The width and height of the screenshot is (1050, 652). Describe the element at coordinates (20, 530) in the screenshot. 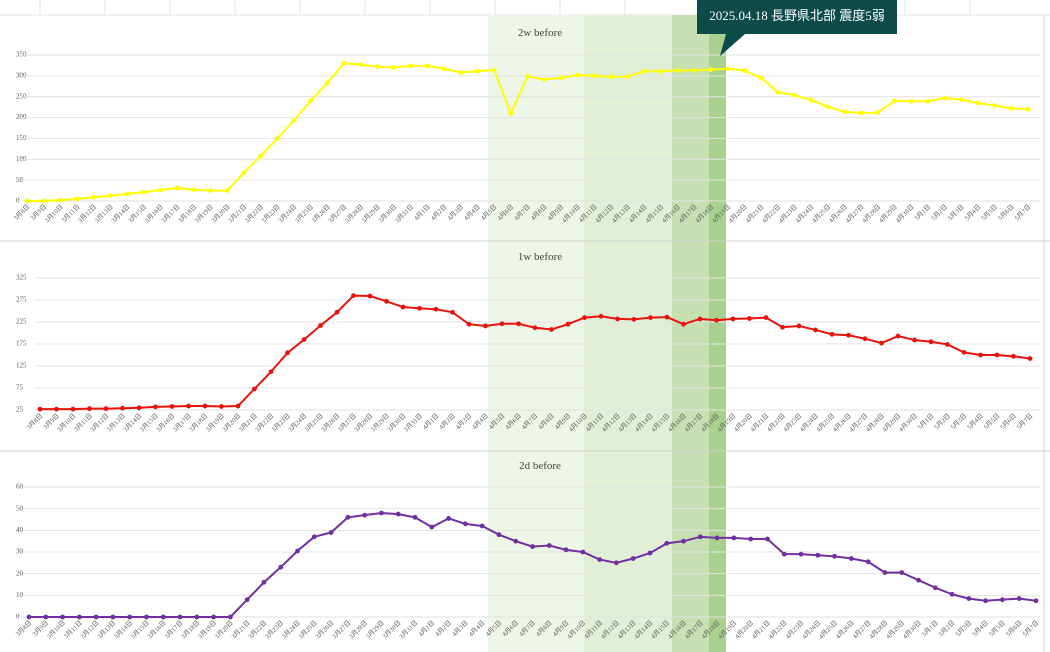

I see `y-tick-label: 40` at that location.